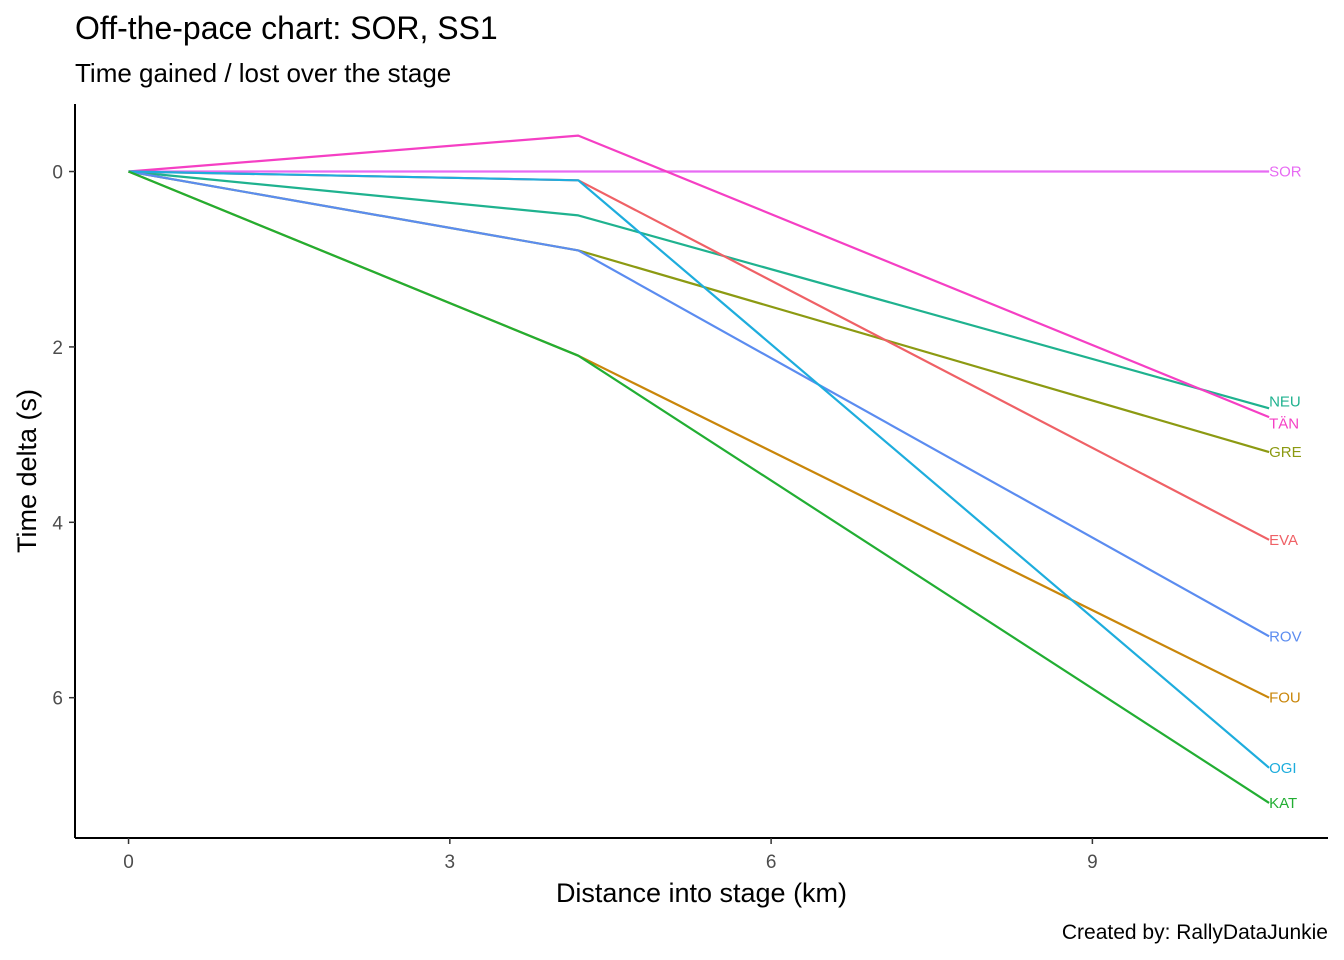  What do you see at coordinates (771, 862) in the screenshot?
I see `x-tick-label: 6` at bounding box center [771, 862].